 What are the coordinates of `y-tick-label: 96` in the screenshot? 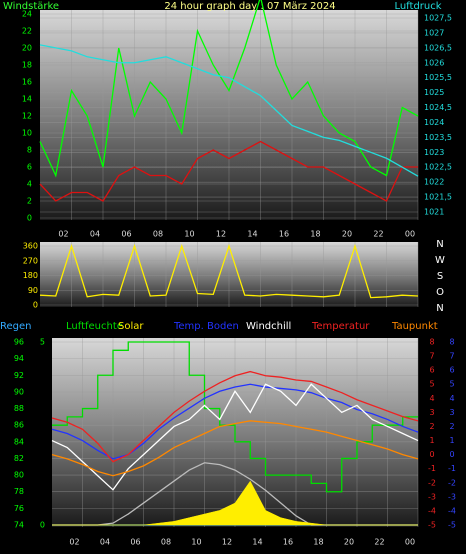 It's located at (19, 342).